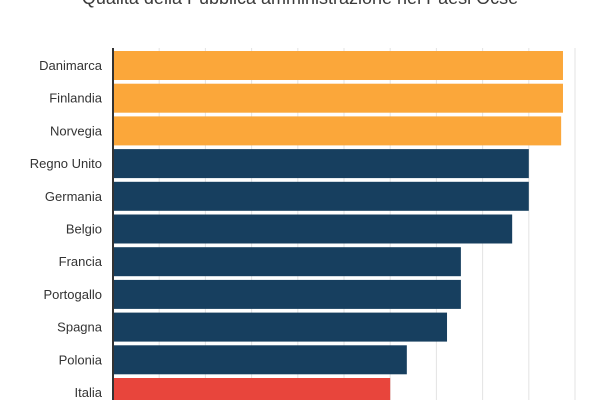  I want to click on category-label: Norvegia, so click(76, 130).